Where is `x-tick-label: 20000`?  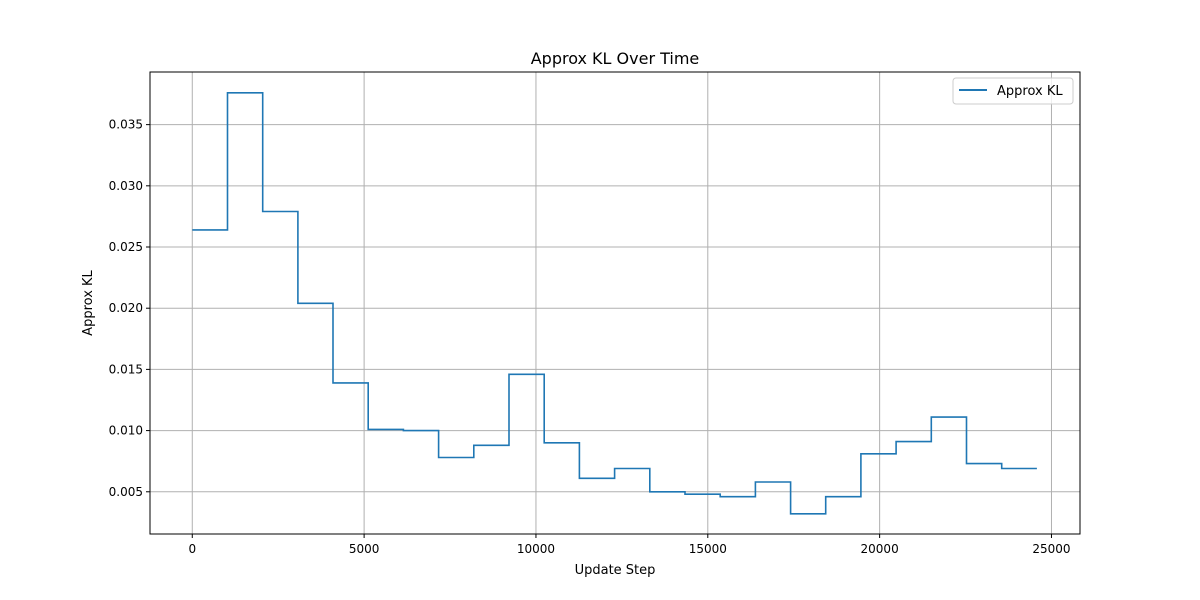 x-tick-label: 20000 is located at coordinates (880, 549).